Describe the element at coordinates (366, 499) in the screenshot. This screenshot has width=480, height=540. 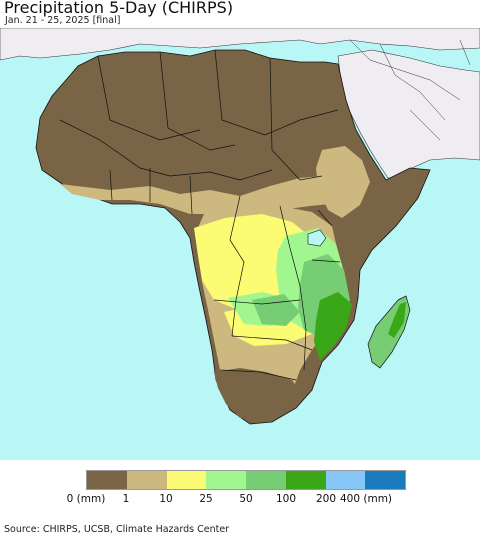
I see `legend-tick-label: 400 (mm)` at that location.